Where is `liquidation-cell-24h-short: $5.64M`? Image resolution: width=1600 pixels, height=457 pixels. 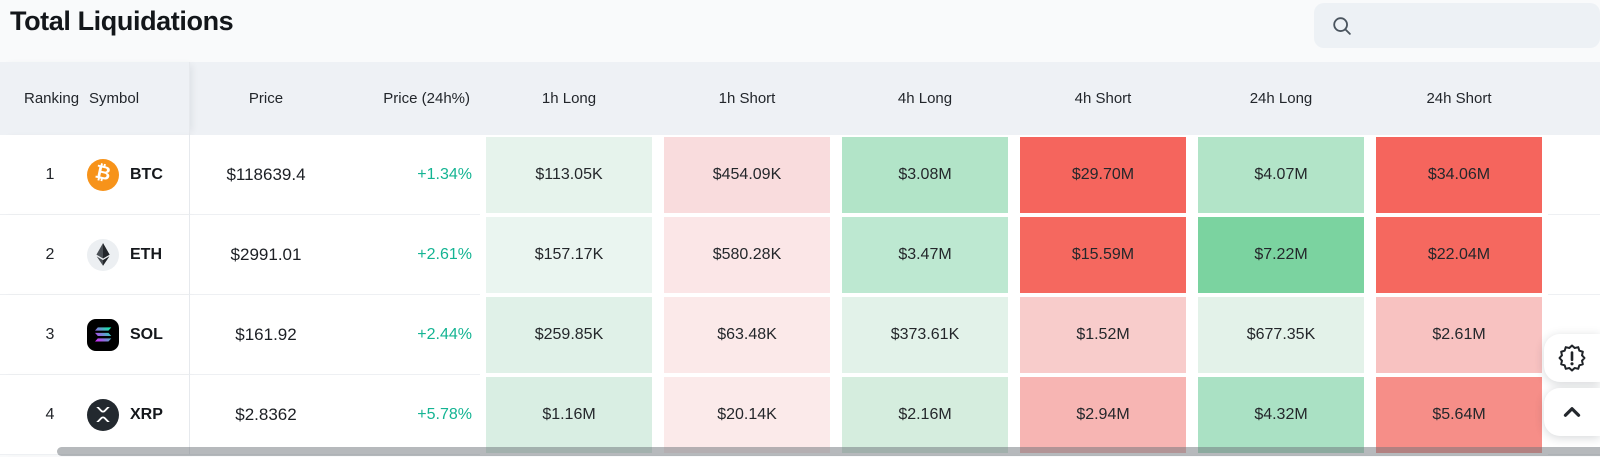
liquidation-cell-24h-short: $5.64M is located at coordinates (1459, 415).